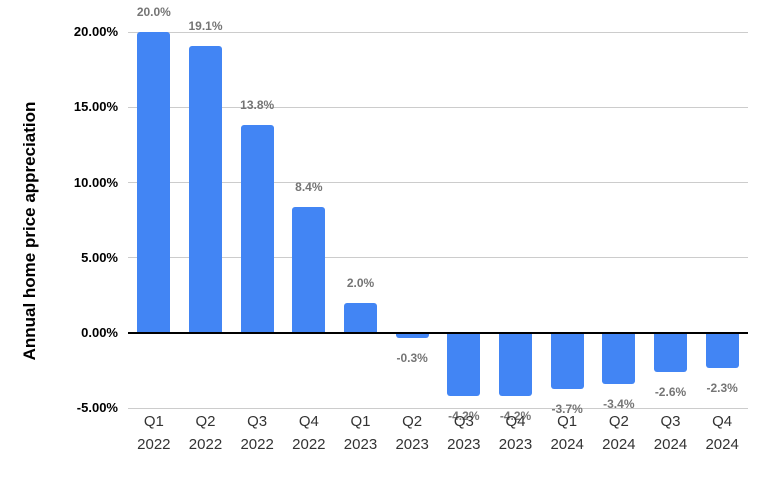 This screenshot has width=774, height=478. Describe the element at coordinates (670, 352) in the screenshot. I see `bar-Q3-2024` at that location.